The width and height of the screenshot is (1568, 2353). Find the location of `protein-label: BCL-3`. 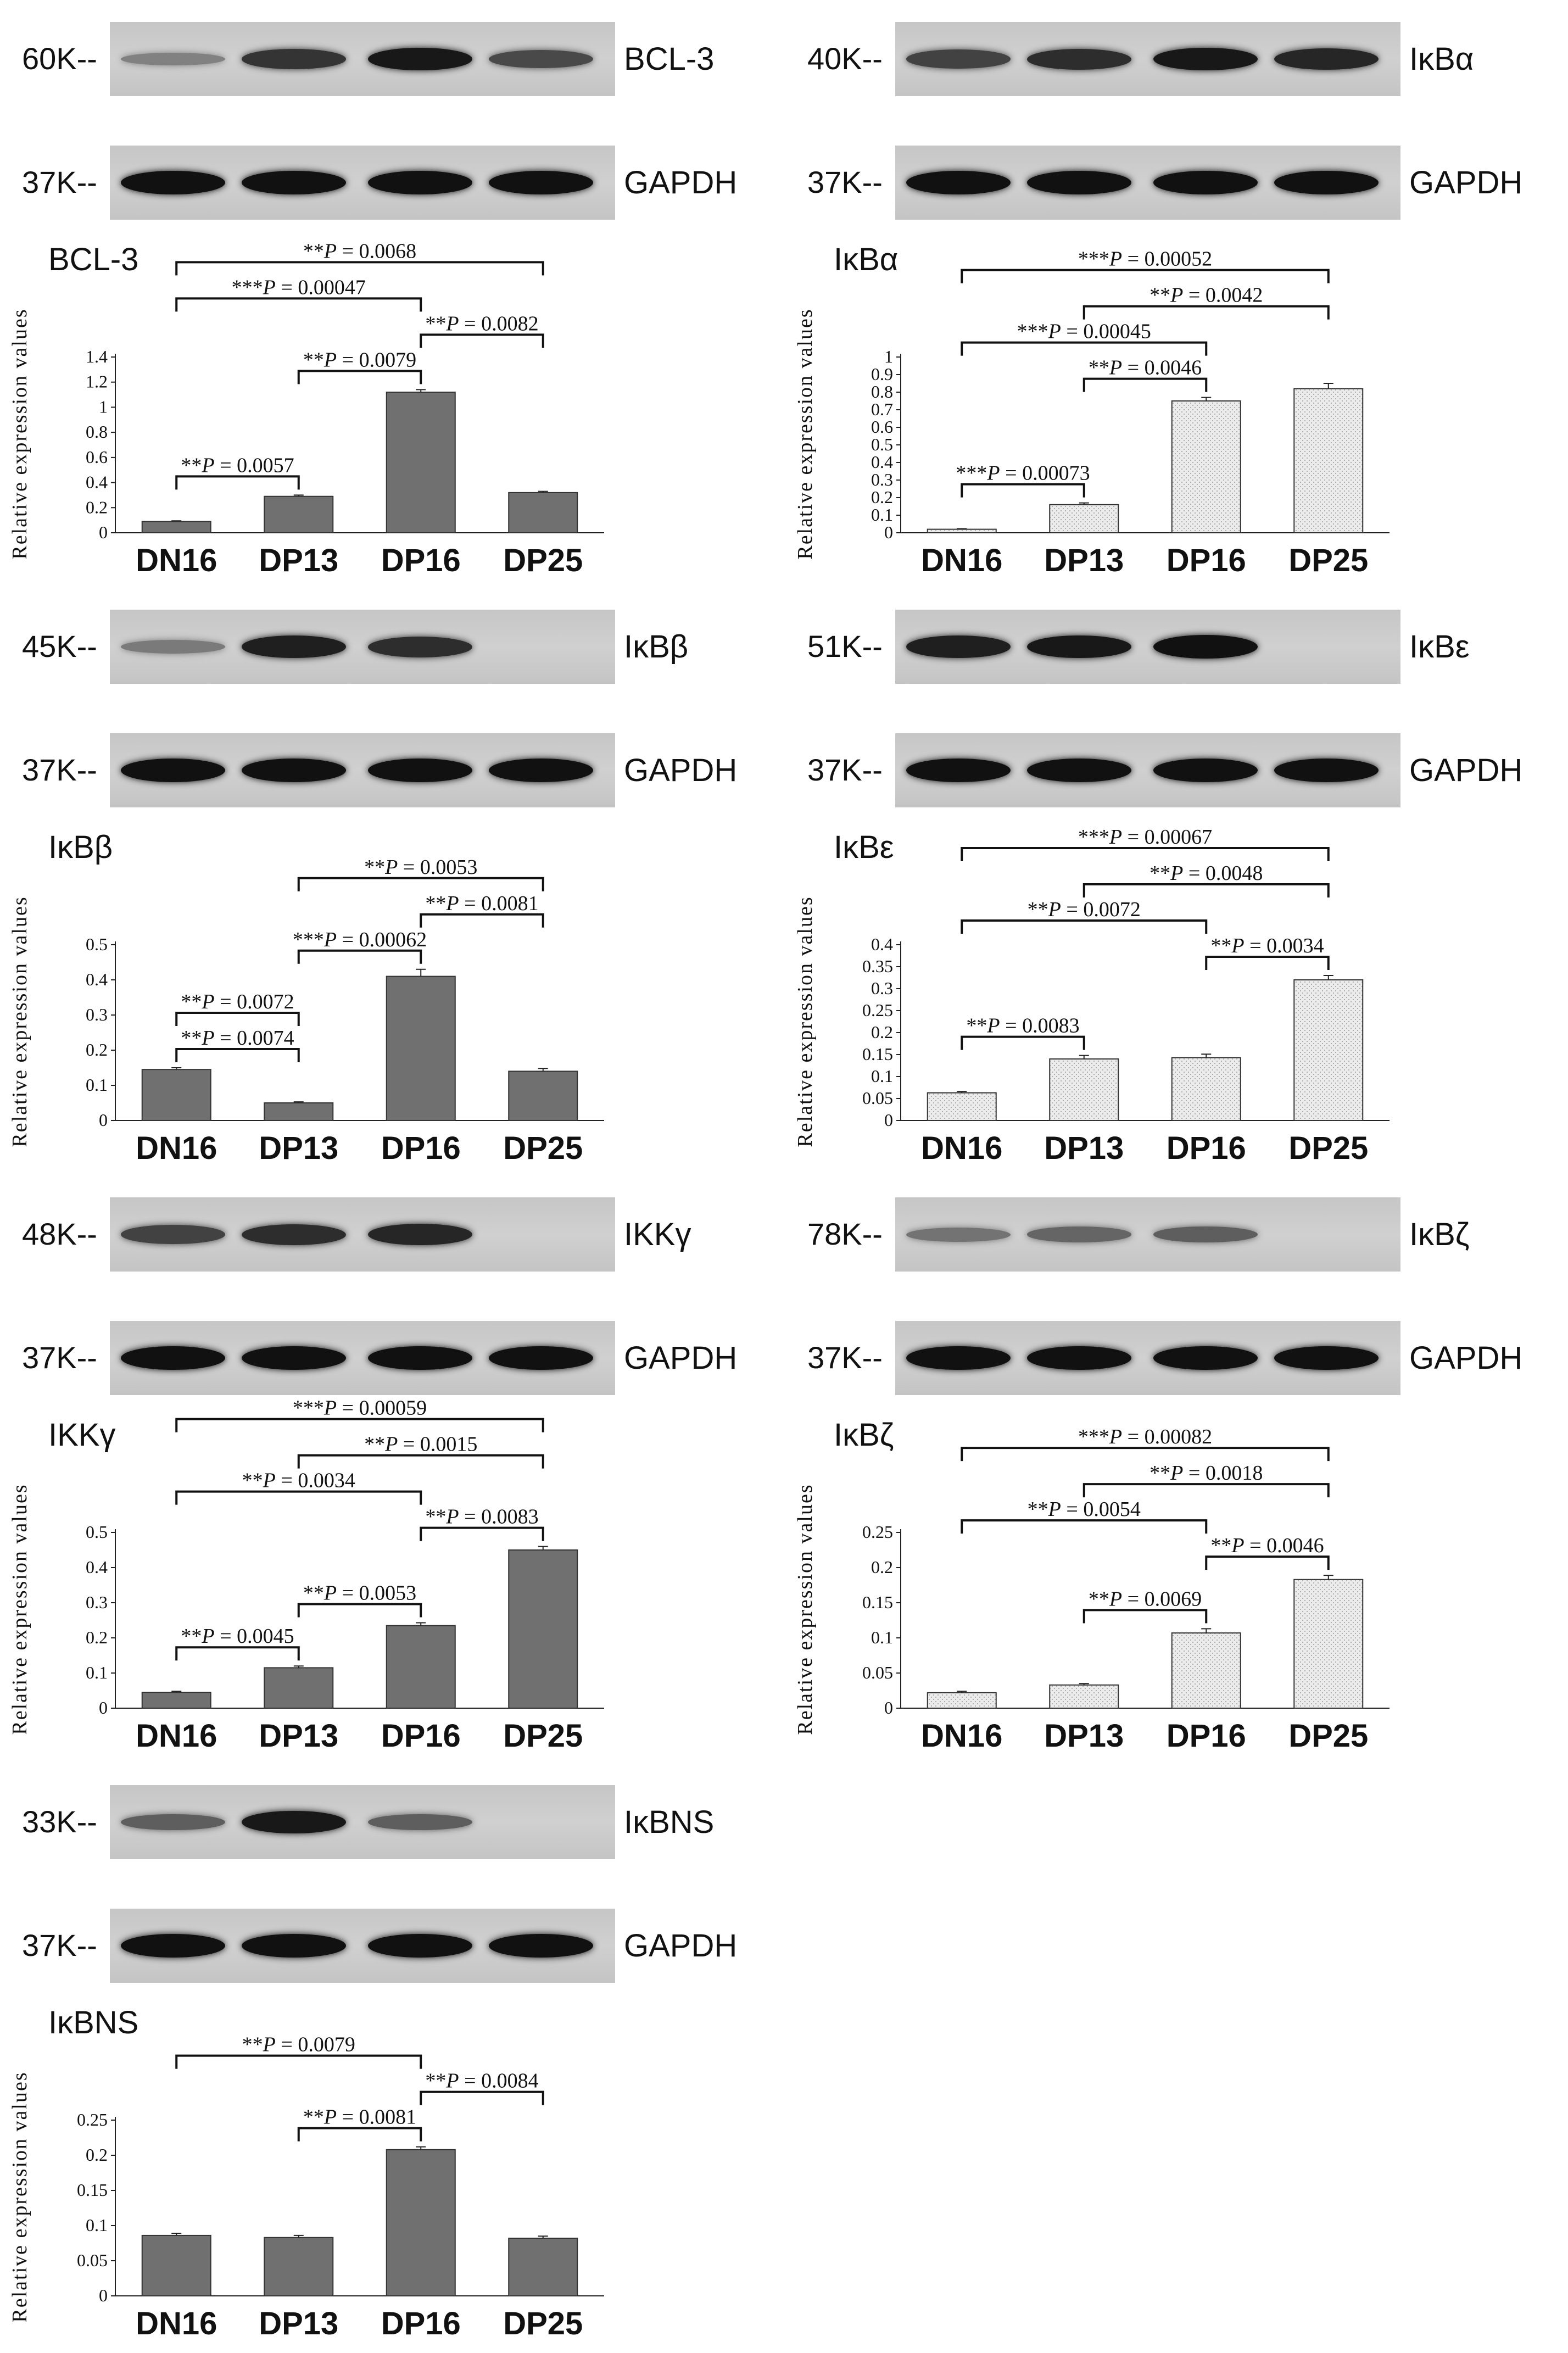

protein-label: BCL-3 is located at coordinates (669, 59).